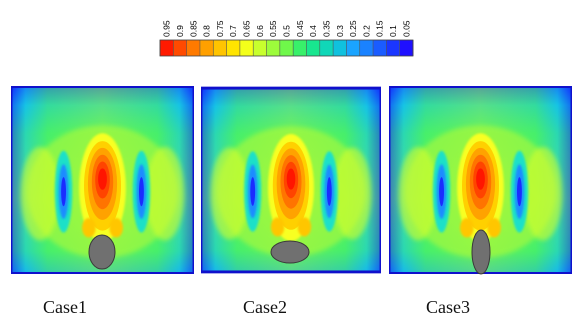 The image size is (574, 322). What do you see at coordinates (313, 31) in the screenshot?
I see `colorbar-tick-label: 0.4` at bounding box center [313, 31].